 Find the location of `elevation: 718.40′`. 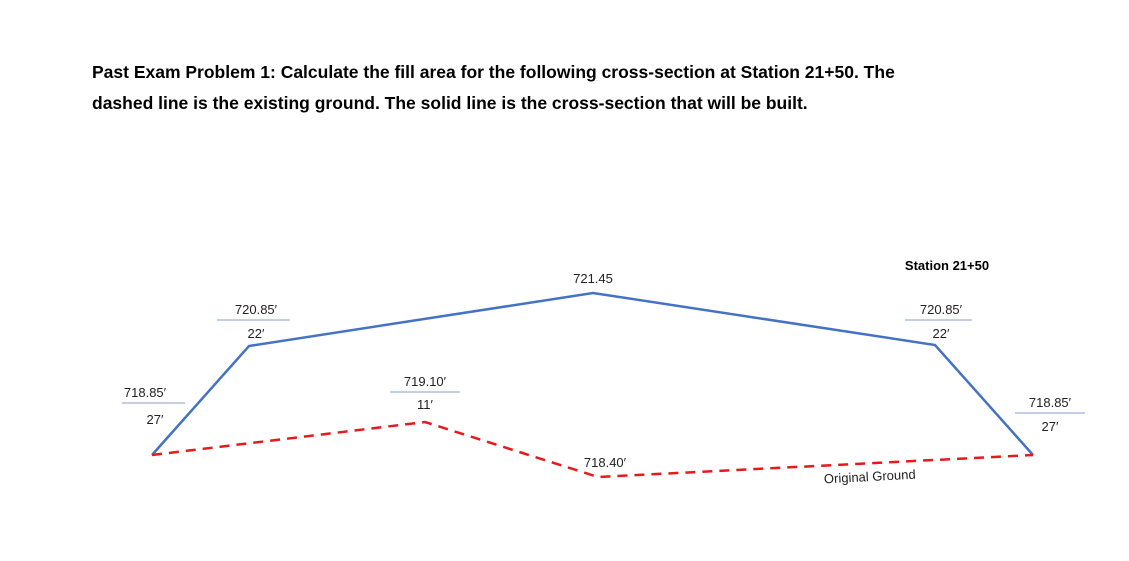

elevation: 718.40′ is located at coordinates (605, 462).